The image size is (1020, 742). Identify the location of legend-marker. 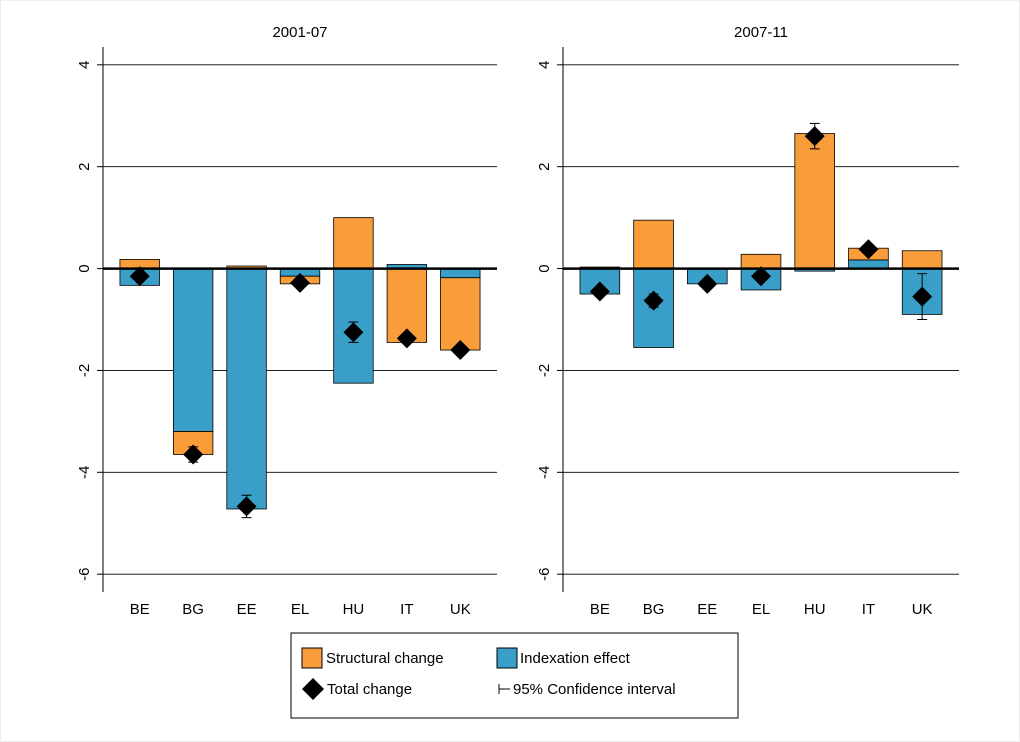
(313, 689).